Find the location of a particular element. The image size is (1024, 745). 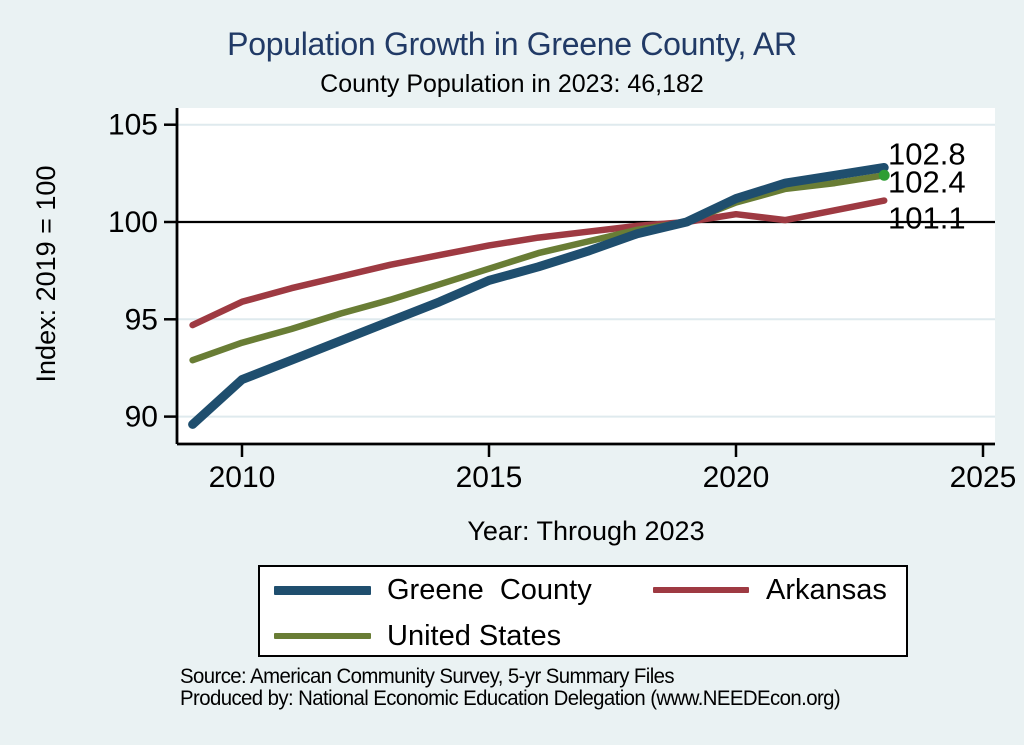

y-tick-label-105: 105 is located at coordinates (133, 125).